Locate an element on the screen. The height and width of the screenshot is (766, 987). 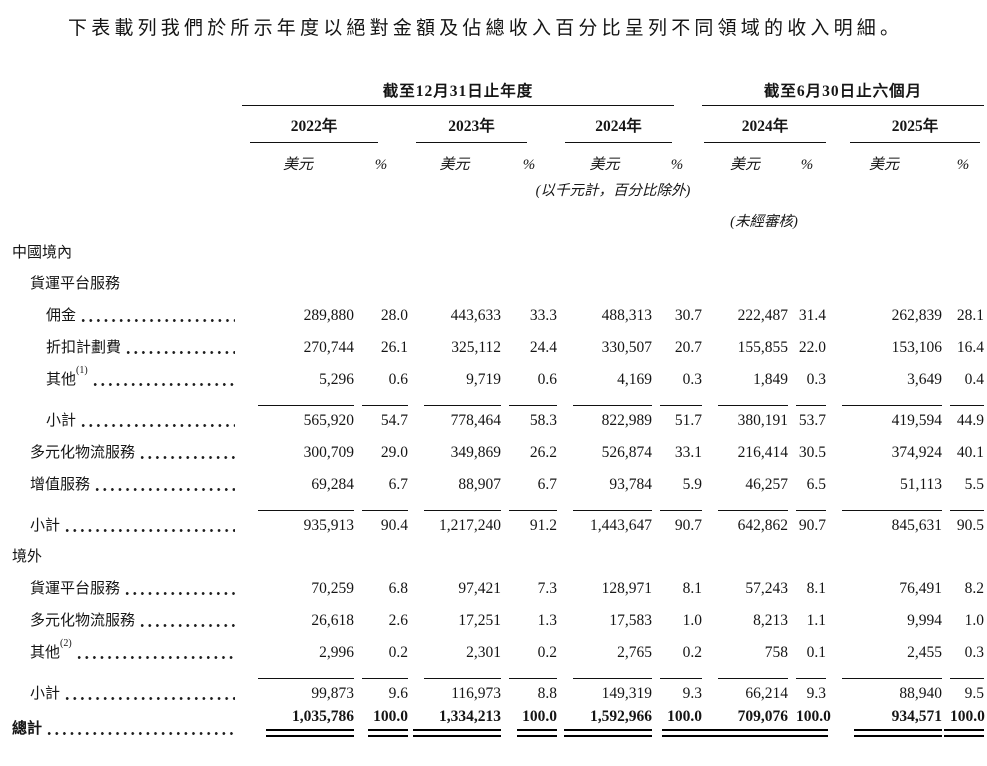
percent-cell: 51.7 is located at coordinates (681, 417).